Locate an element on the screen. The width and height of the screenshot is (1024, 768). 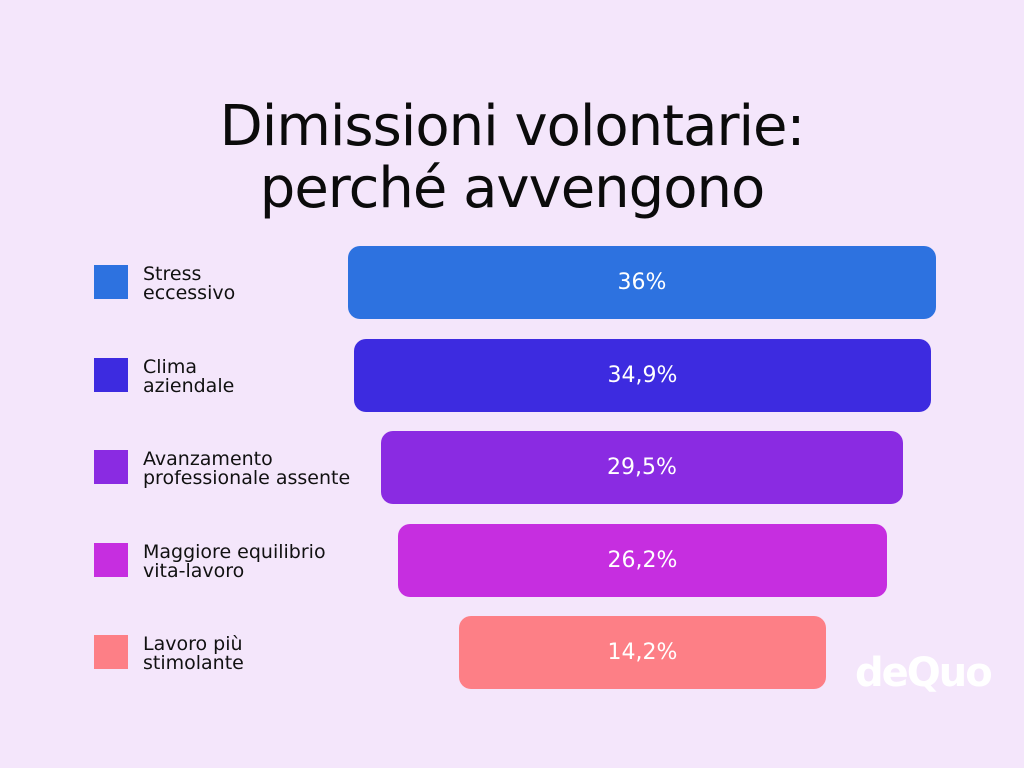
chart-title-line-1: Dimissioni volontarie: is located at coordinates (512, 126).